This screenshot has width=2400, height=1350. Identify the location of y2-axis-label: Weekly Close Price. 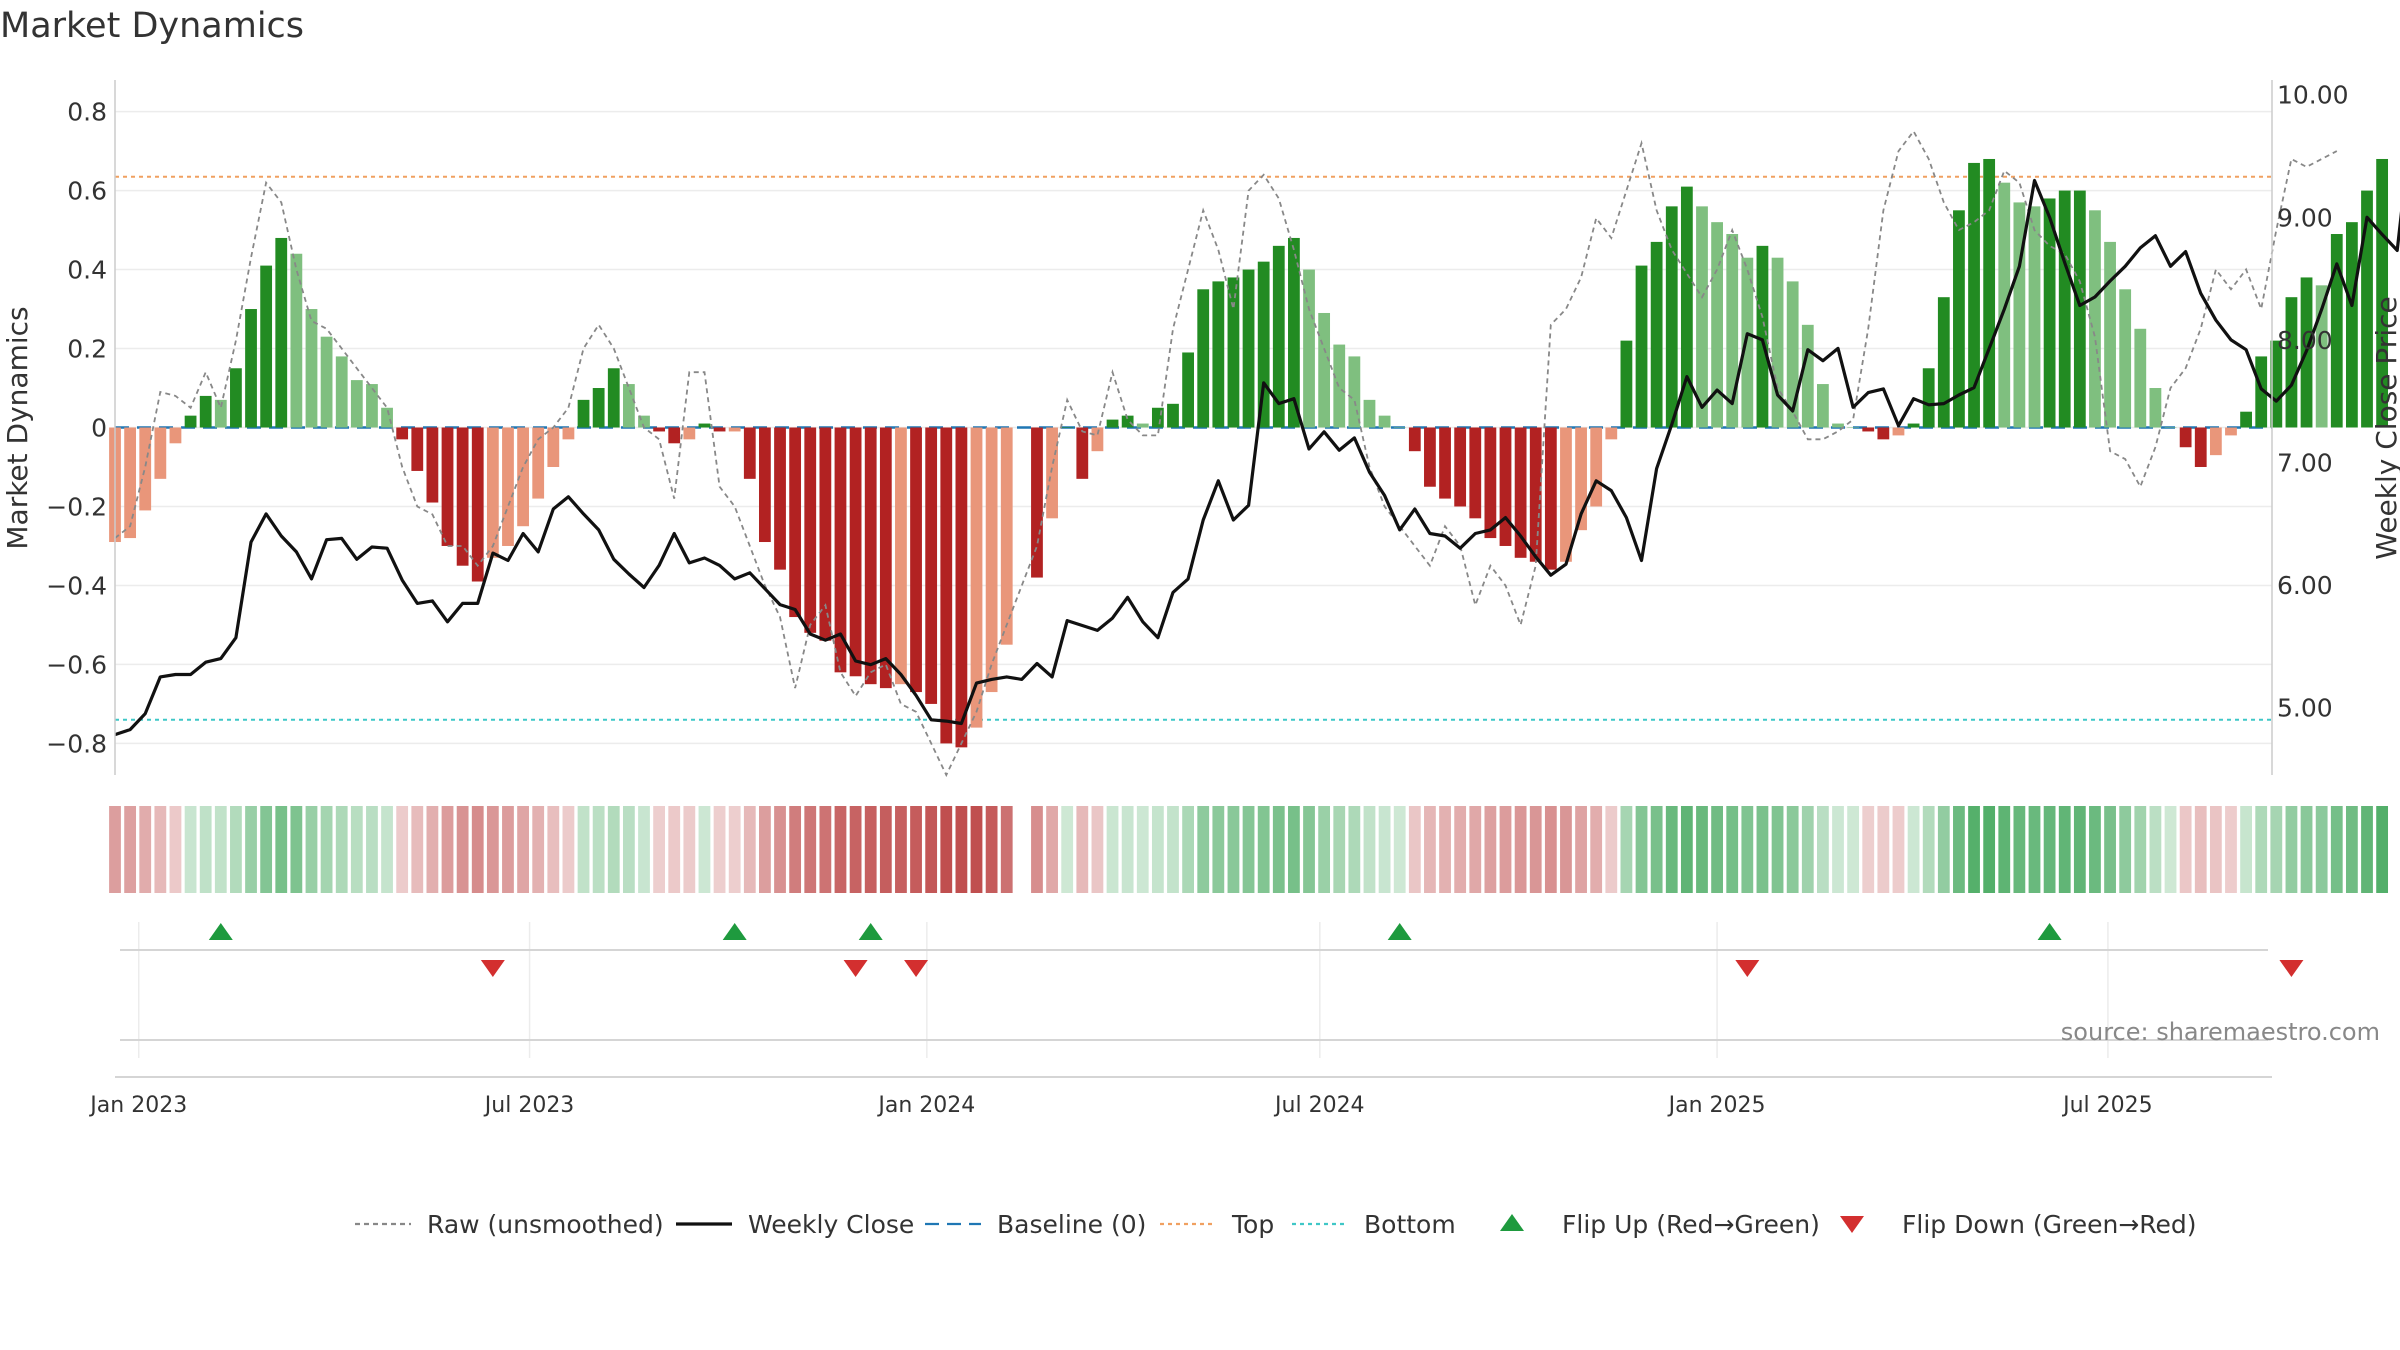
(2385, 427).